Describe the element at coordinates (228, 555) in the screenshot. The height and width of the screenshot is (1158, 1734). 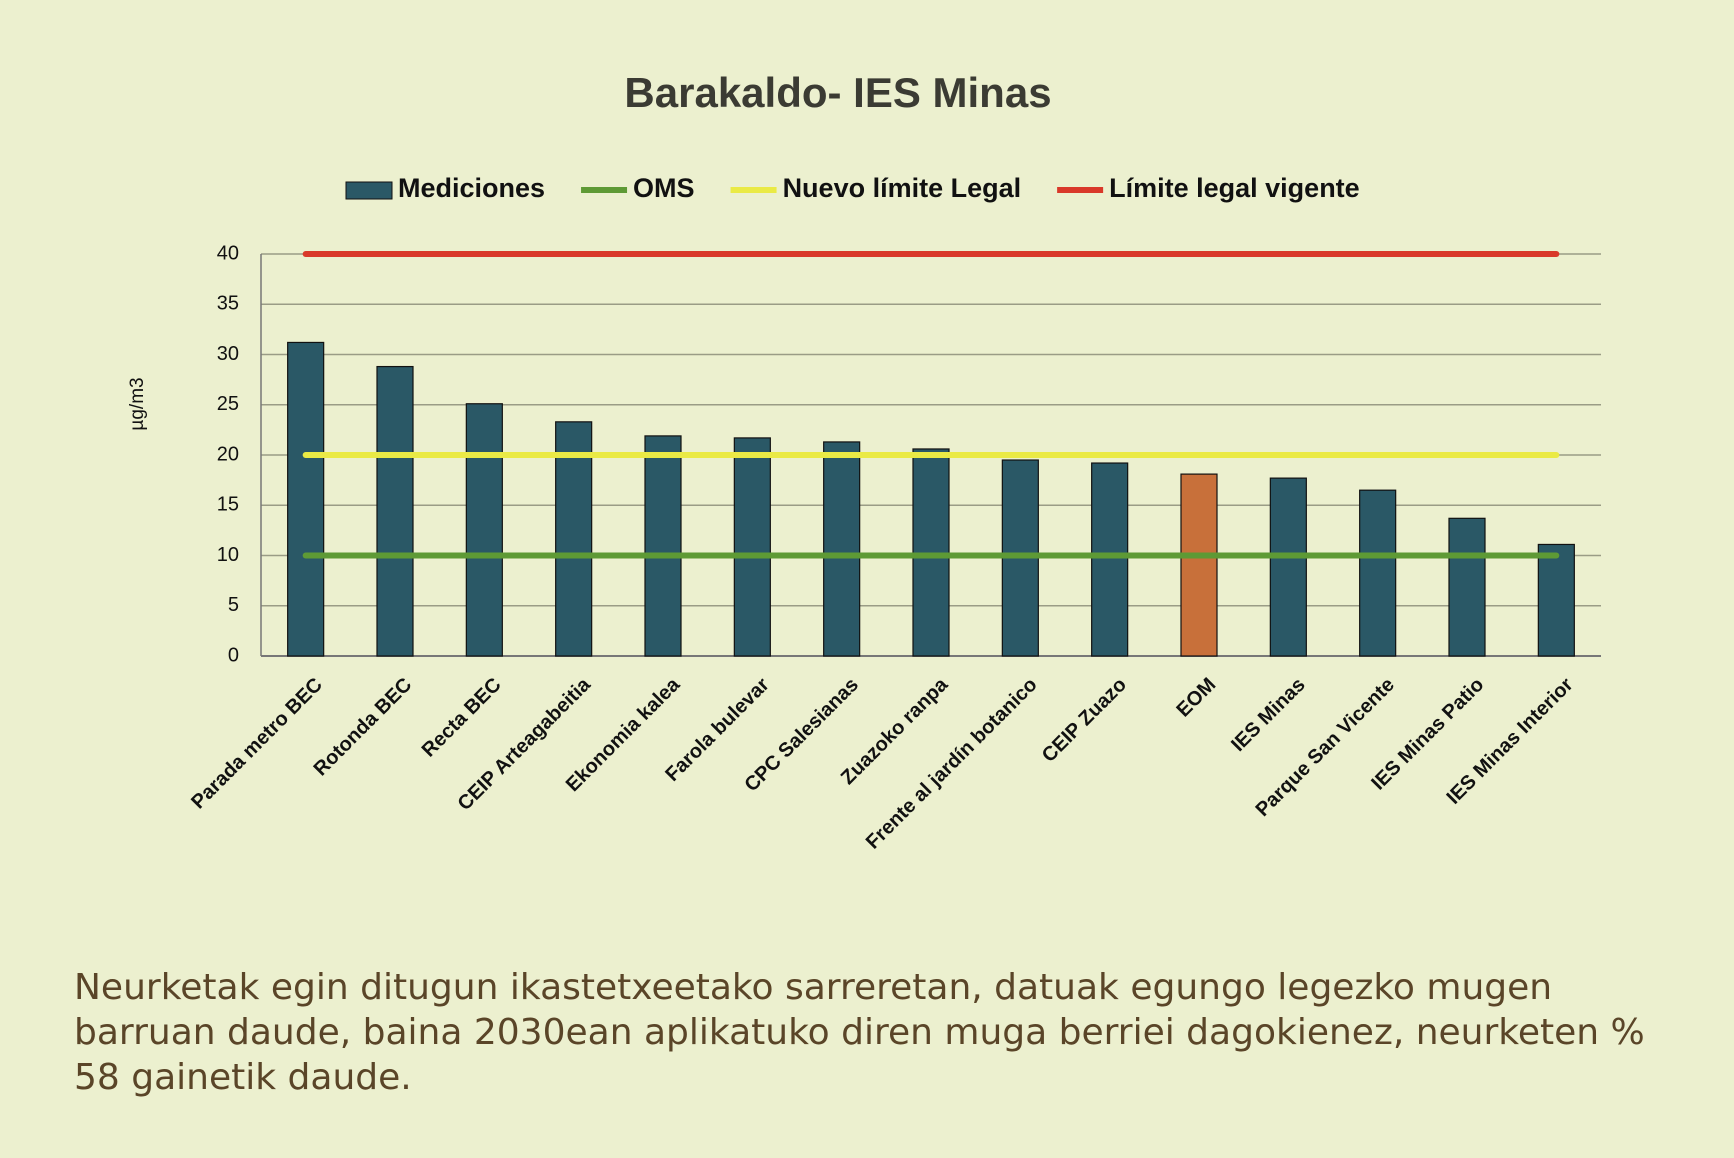
I see `y-tick-label: 10` at that location.